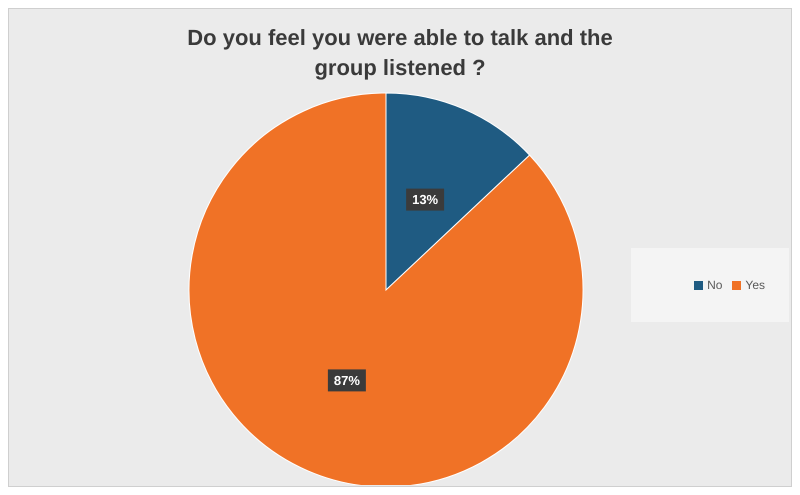  Describe the element at coordinates (400, 53) in the screenshot. I see `chart-title: Do you feel you were able to talk and the group listened ?` at that location.